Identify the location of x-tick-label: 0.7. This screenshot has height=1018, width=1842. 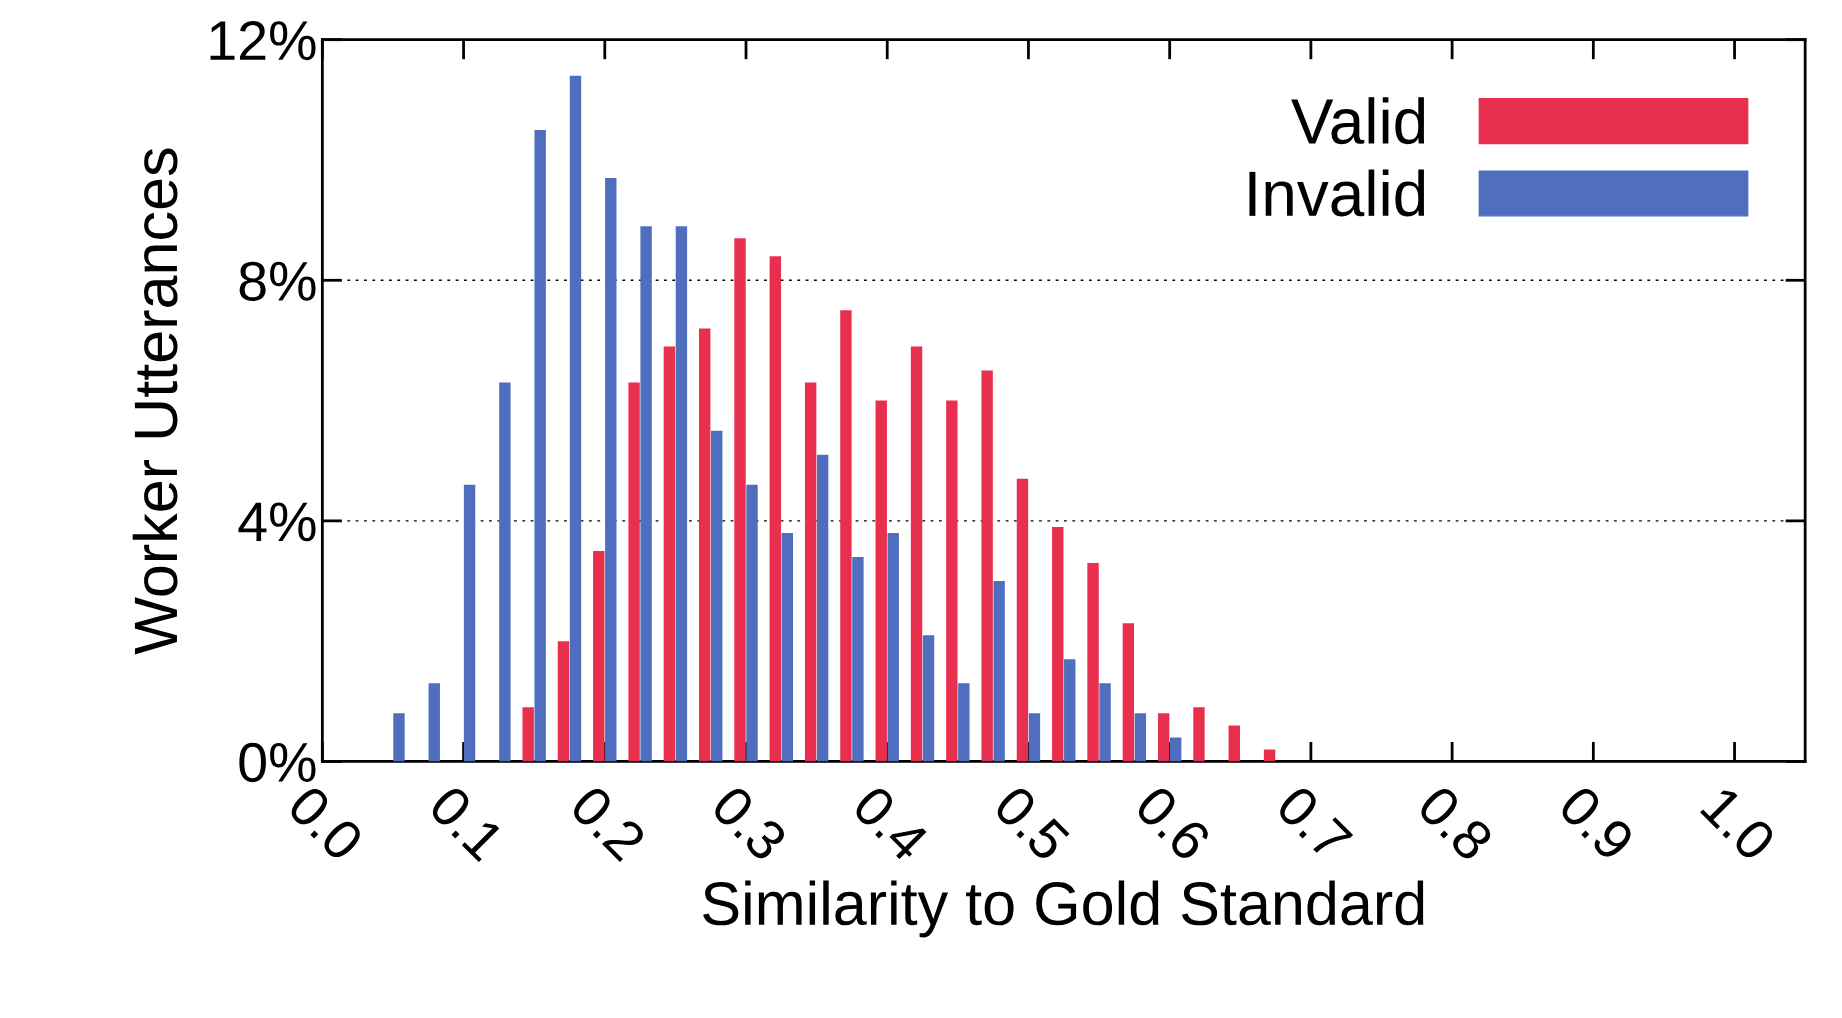
(1314, 823).